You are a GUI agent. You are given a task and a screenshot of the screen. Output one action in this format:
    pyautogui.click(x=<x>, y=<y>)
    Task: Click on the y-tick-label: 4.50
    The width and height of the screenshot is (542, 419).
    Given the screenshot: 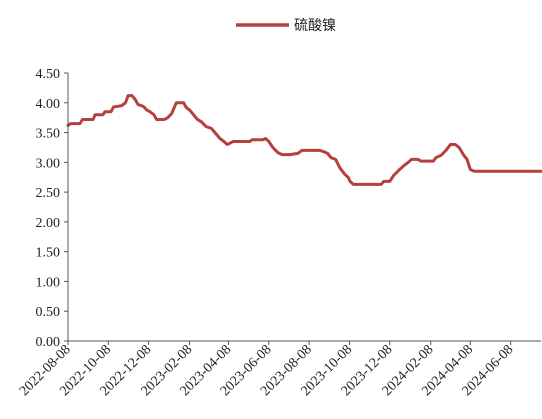 What is the action you would take?
    pyautogui.click(x=48, y=74)
    